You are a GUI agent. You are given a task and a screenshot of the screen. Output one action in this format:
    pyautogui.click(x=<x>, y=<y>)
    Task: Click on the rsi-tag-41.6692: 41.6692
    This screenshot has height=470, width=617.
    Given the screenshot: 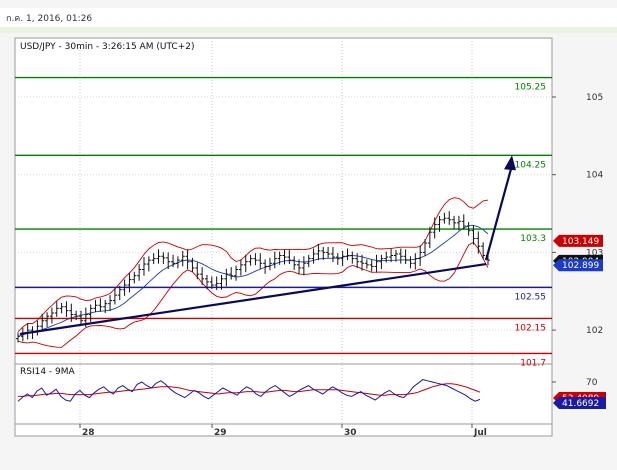 What is the action you would take?
    pyautogui.click(x=580, y=404)
    